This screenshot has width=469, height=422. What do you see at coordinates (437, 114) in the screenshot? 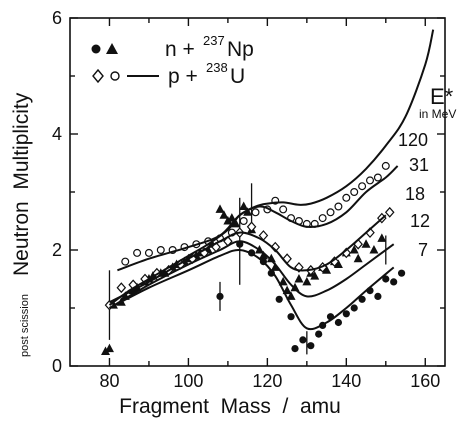
I see `energy-unit-label: in MeV` at bounding box center [437, 114].